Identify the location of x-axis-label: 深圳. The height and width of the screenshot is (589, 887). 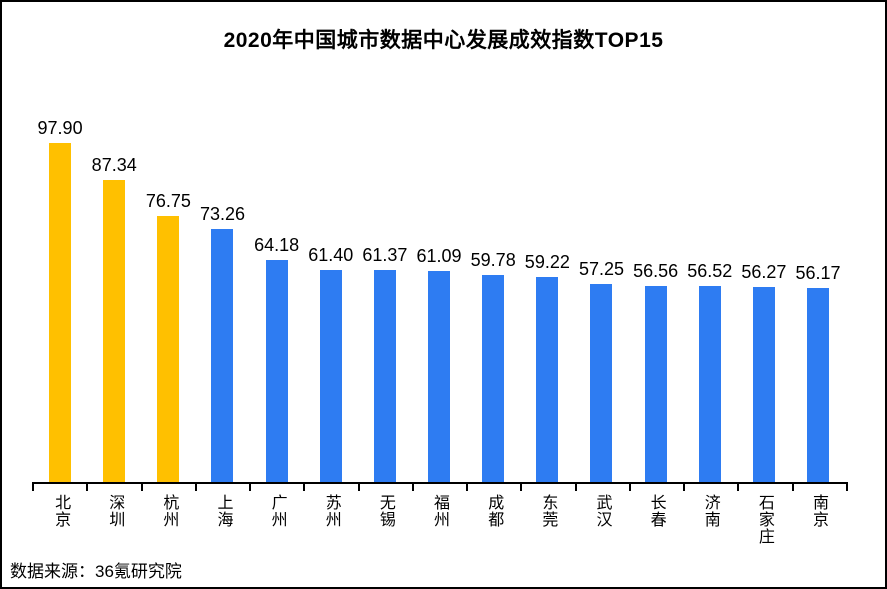
(115, 511).